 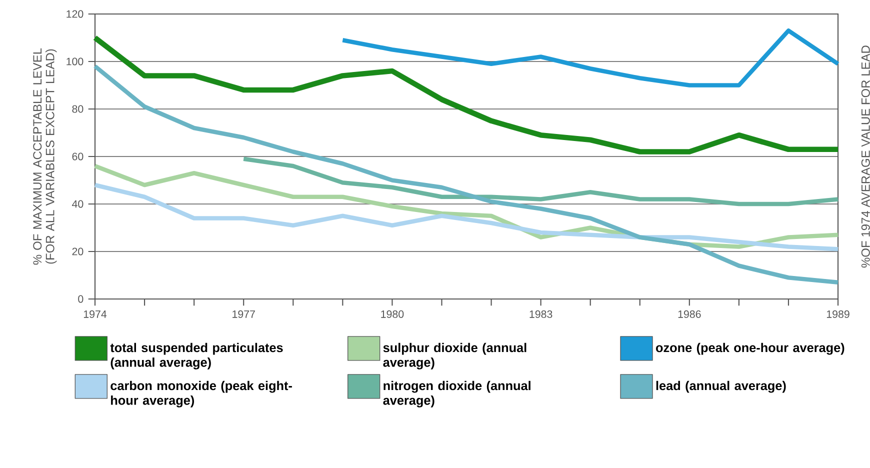 I want to click on legend-label: lead (annual average), so click(x=721, y=386).